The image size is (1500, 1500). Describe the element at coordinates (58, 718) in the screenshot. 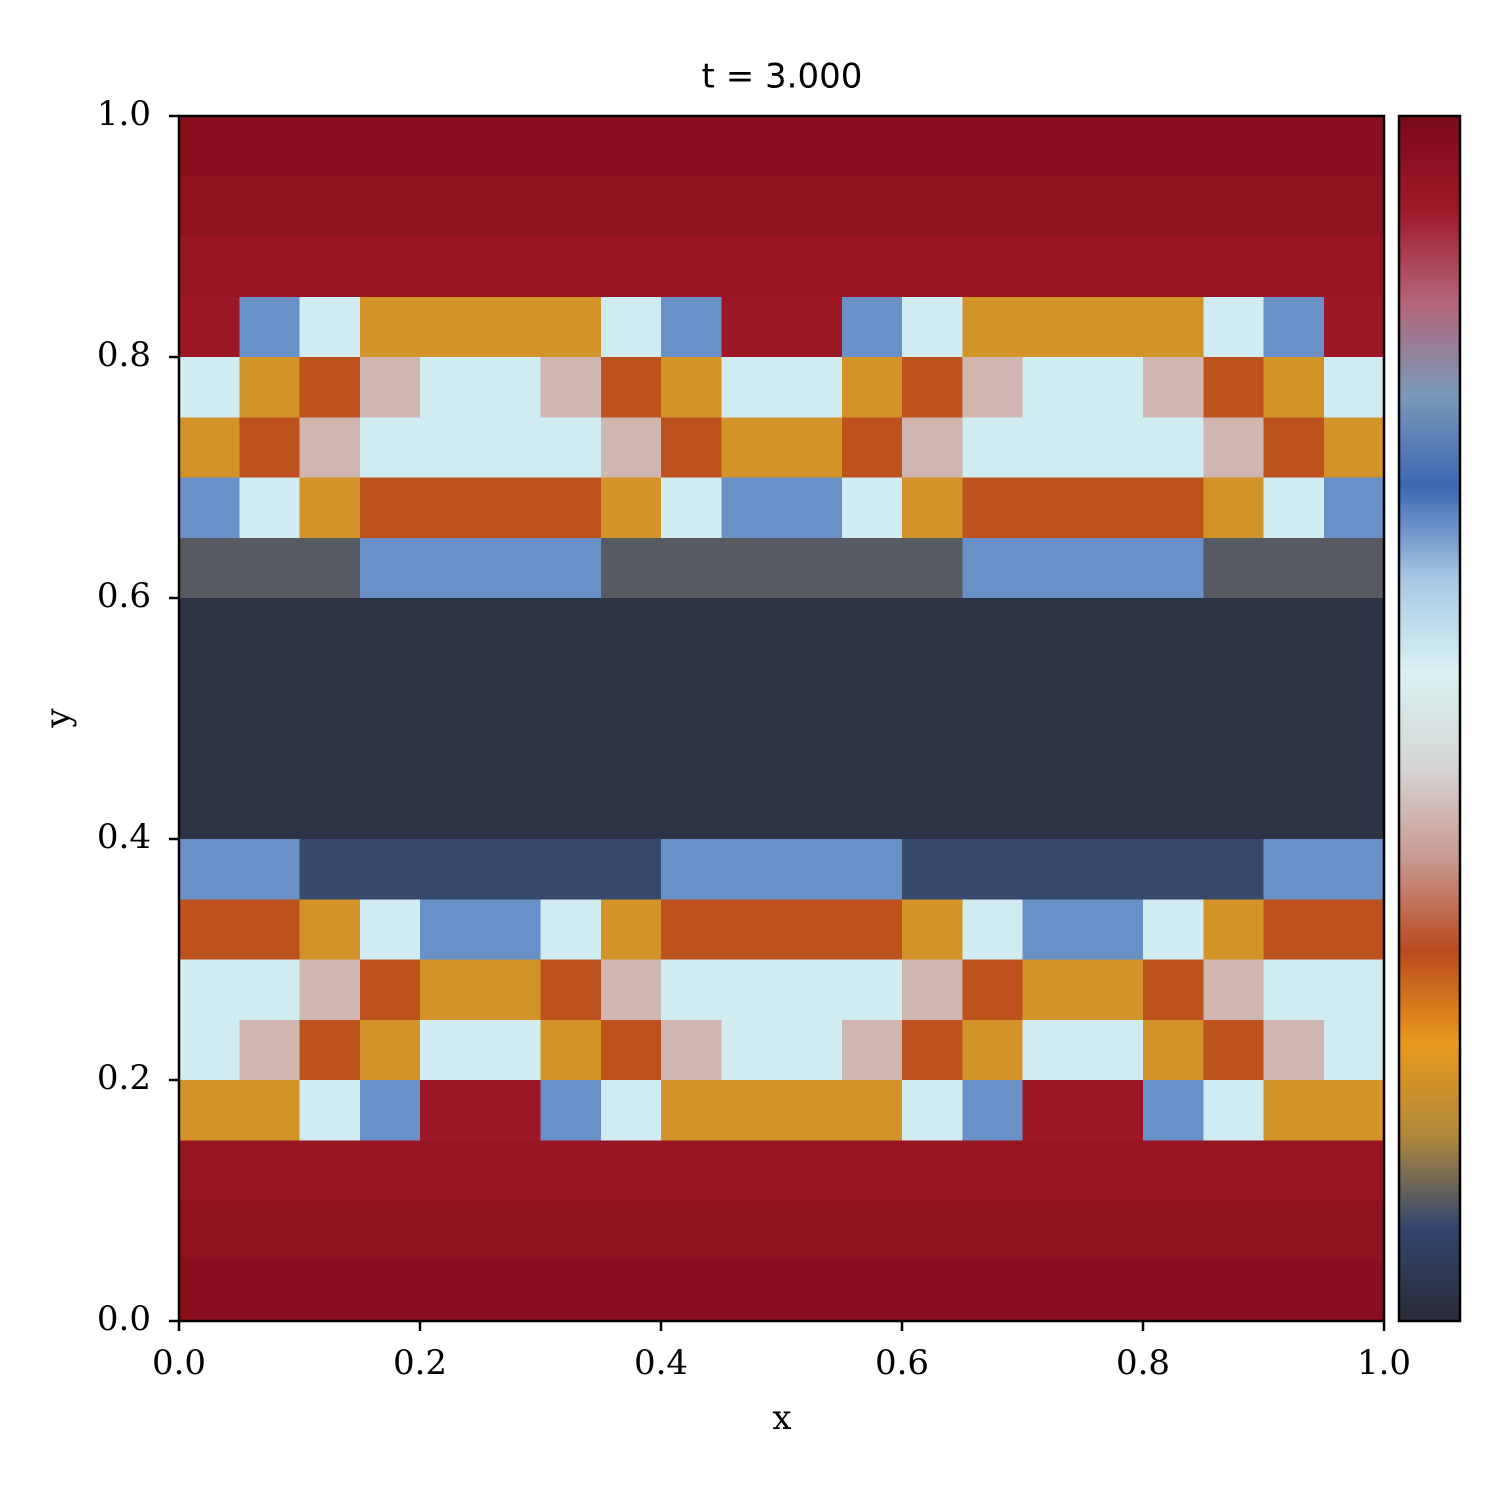

I see `y-axis-label: y` at that location.